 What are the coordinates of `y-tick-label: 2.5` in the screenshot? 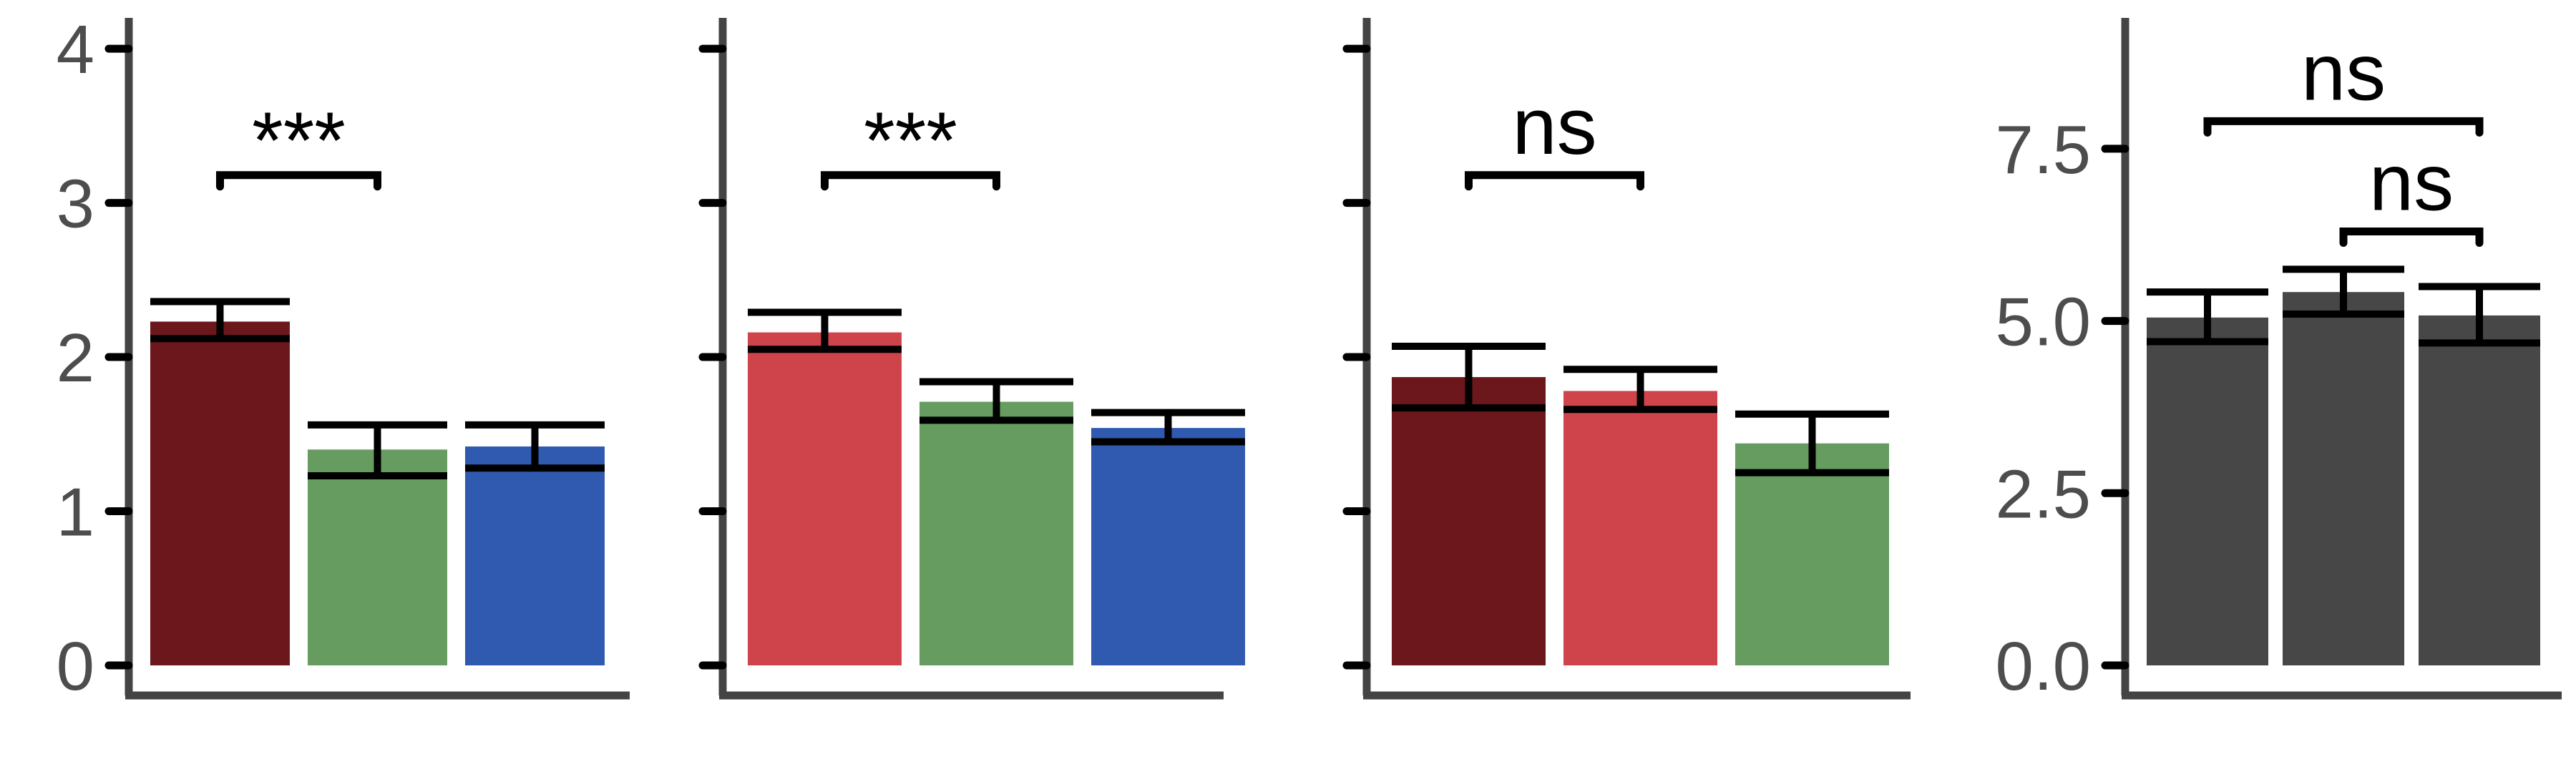 It's located at (2043, 494).